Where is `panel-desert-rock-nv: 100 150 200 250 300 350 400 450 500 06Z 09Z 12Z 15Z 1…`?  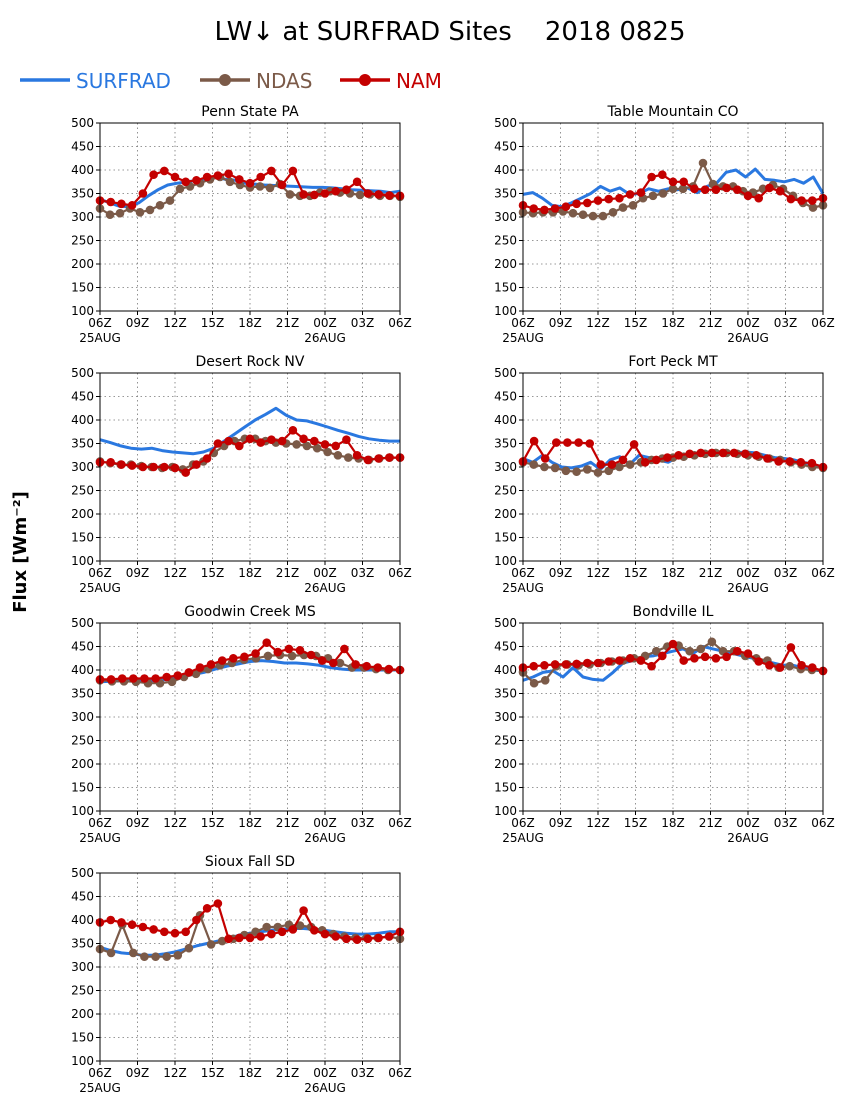
panel-desert-rock-nv: 100 150 200 250 300 350 400 450 500 06Z 09Z 12Z 15Z 1… is located at coordinates (241, 474).